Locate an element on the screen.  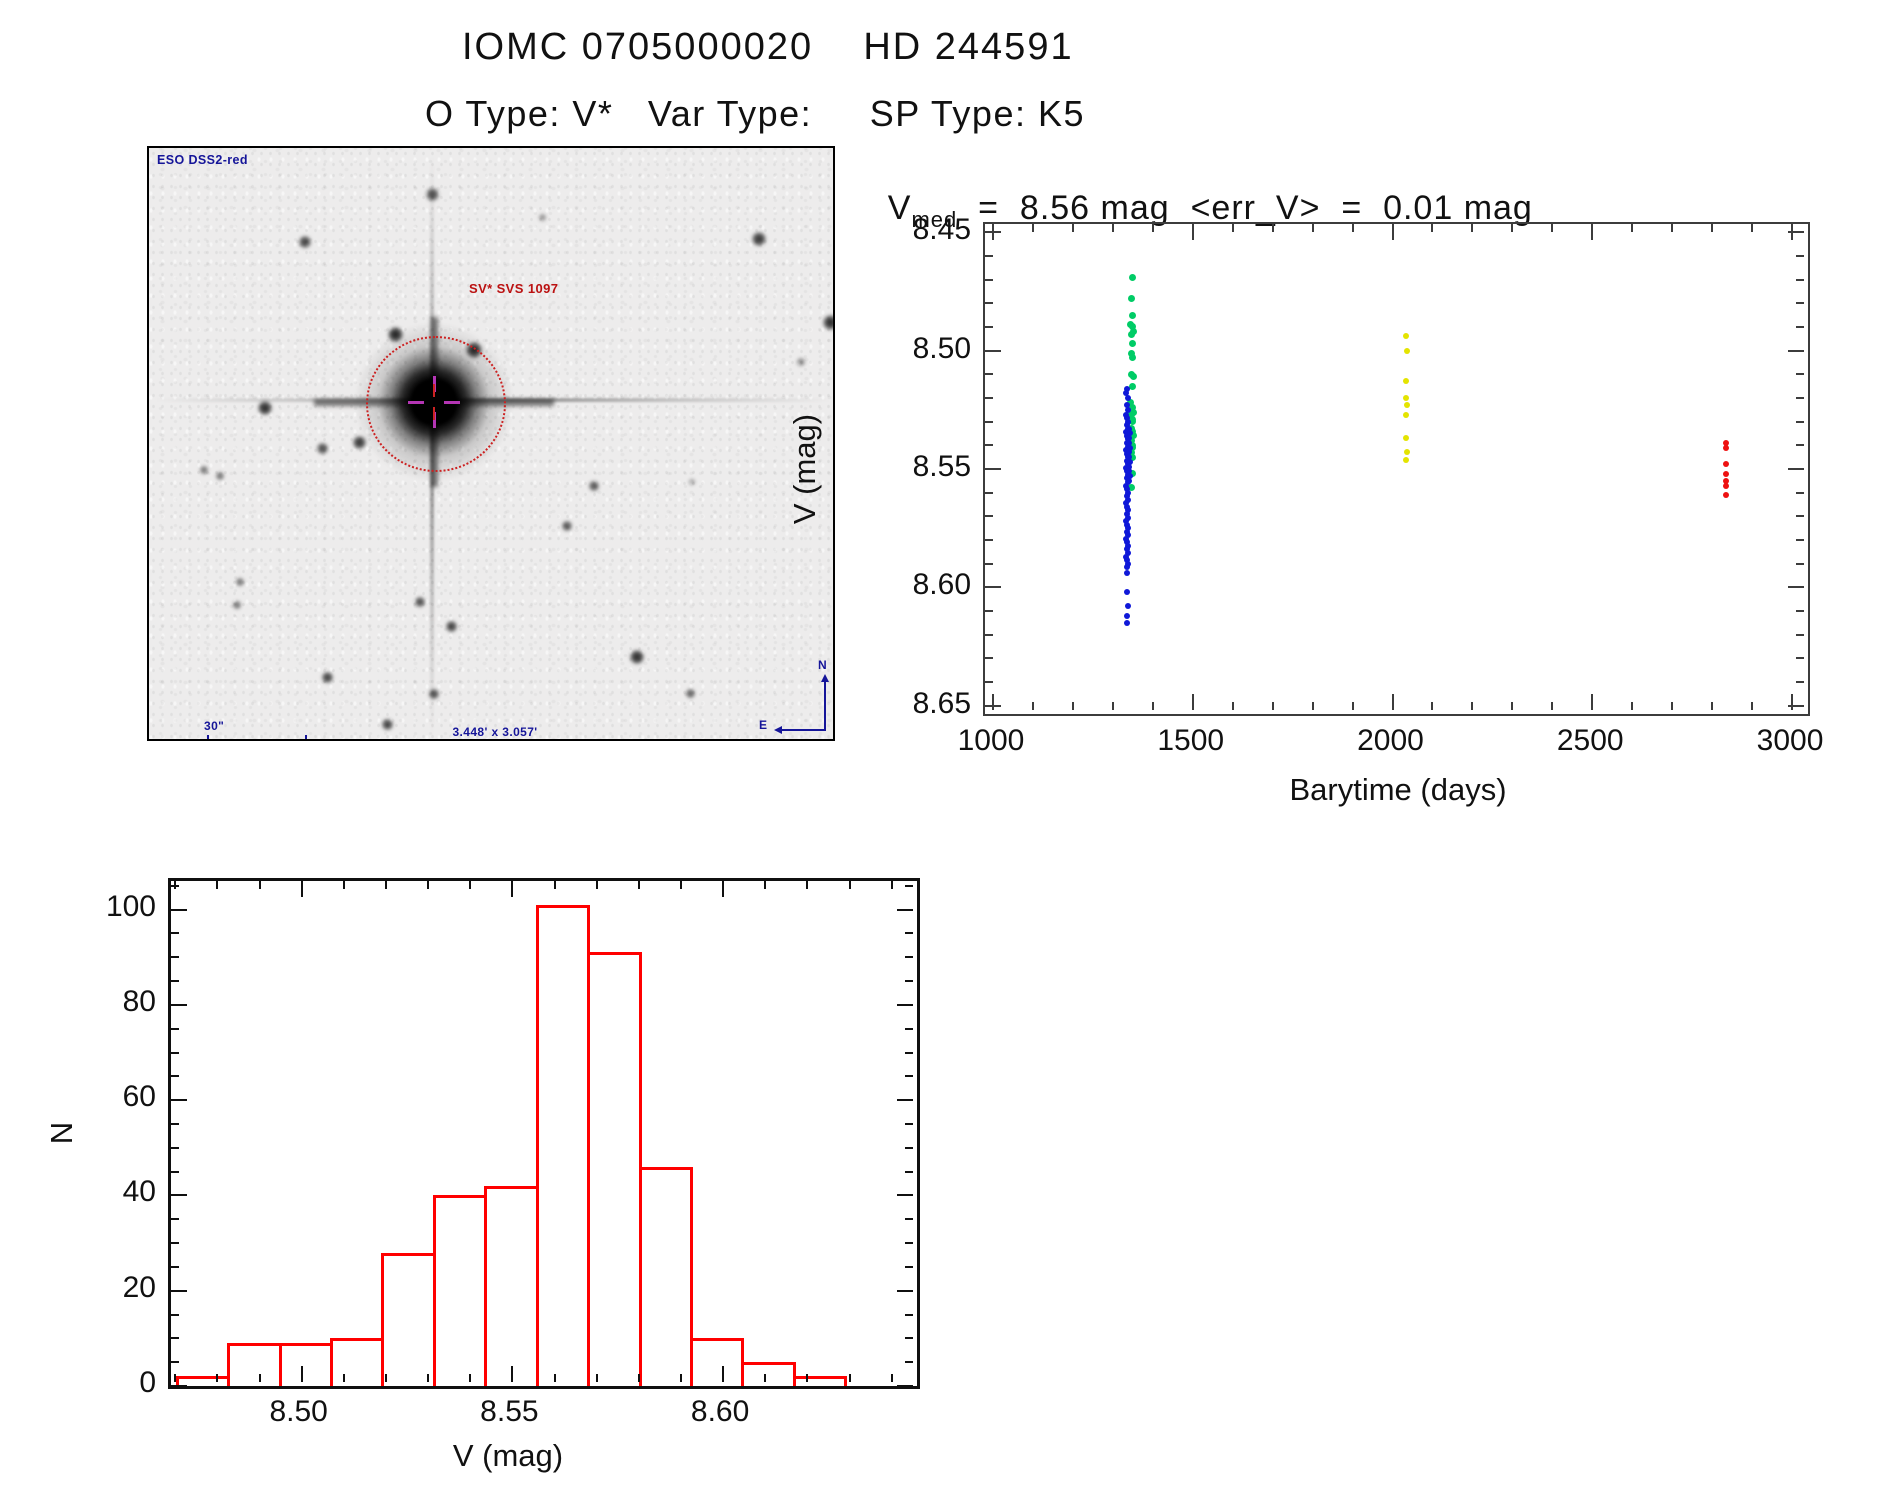
tick-label: 3000 is located at coordinates (1790, 740).